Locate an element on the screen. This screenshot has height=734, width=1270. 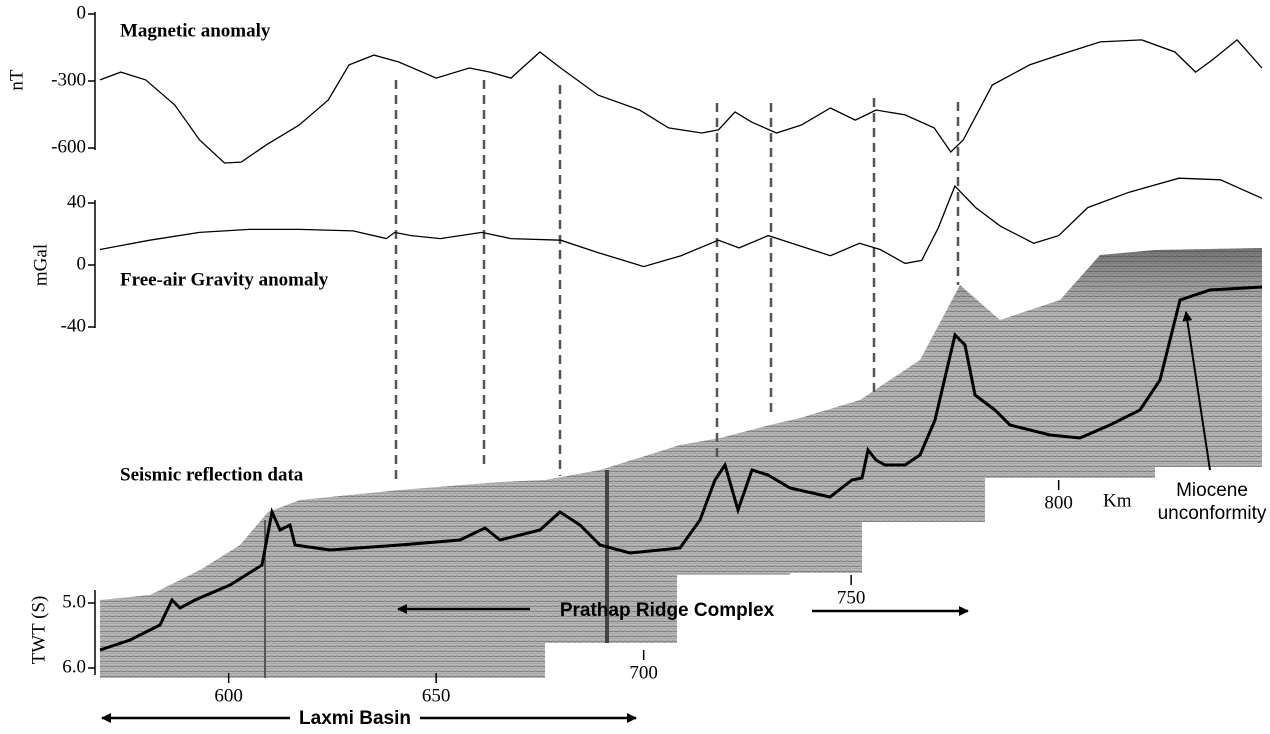
x-tick-label: 700 is located at coordinates (643, 672).